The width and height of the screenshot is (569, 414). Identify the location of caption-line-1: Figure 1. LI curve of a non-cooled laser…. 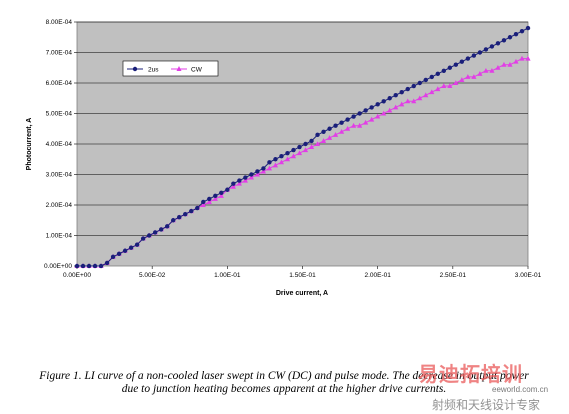
(284, 376).